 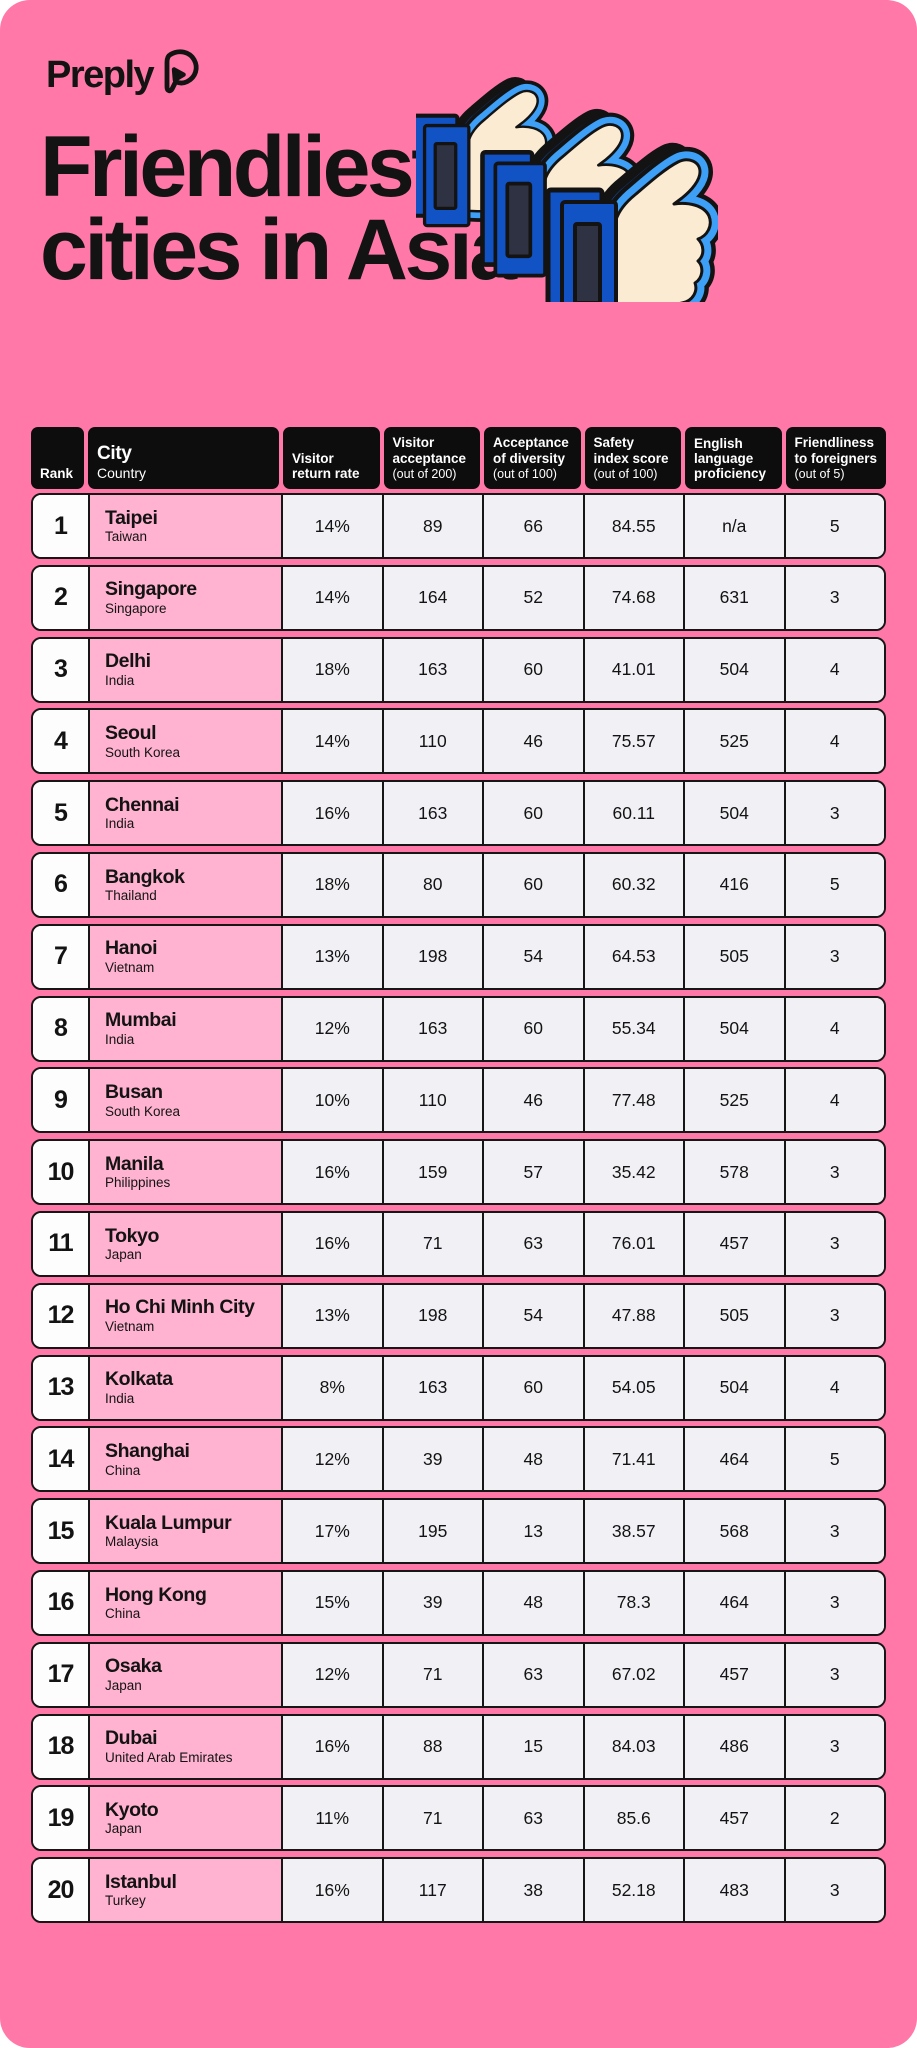 I want to click on rank-value: 18, so click(x=61, y=1746).